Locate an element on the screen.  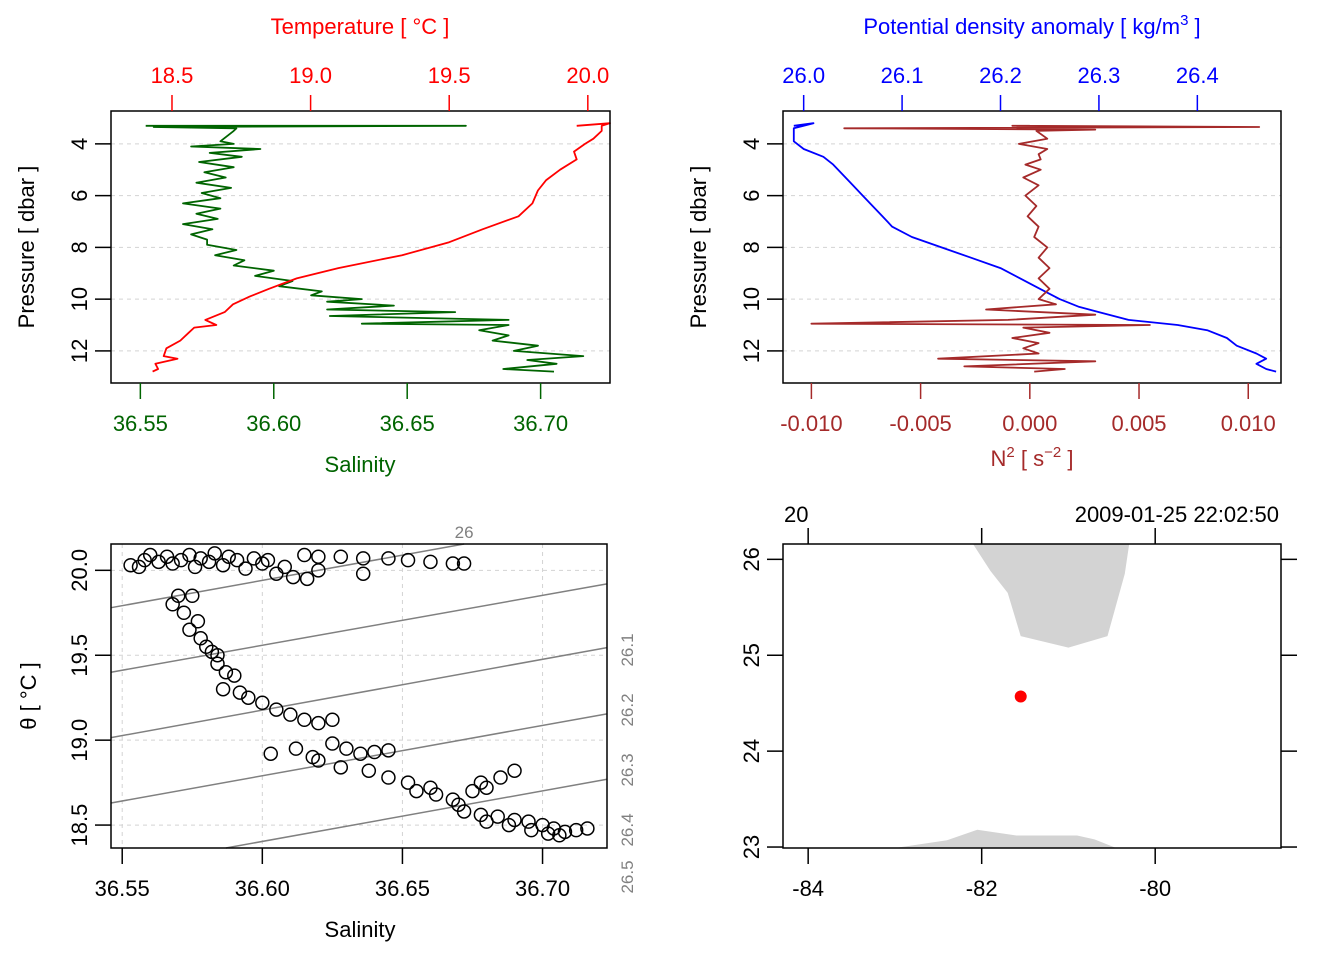
bottom-tick-label: 36.55 is located at coordinates (122, 888).